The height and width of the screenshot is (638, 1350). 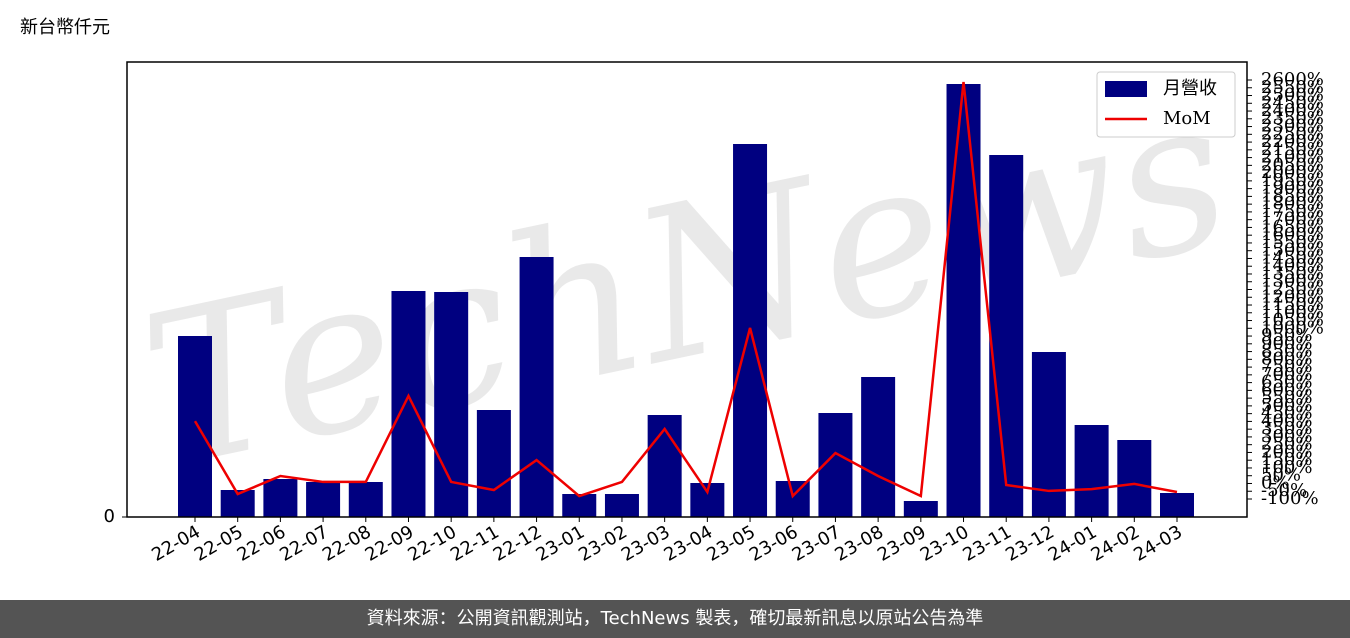 What do you see at coordinates (1292, 327) in the screenshot?
I see `y2-tick-label: 1000%` at bounding box center [1292, 327].